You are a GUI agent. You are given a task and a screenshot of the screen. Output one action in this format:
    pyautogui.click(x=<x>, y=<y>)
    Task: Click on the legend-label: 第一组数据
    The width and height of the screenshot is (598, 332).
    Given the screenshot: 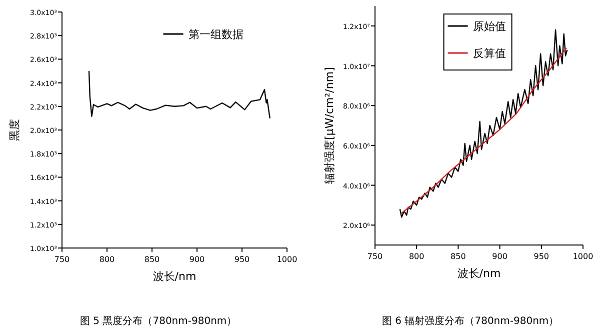 What is the action you would take?
    pyautogui.click(x=216, y=34)
    